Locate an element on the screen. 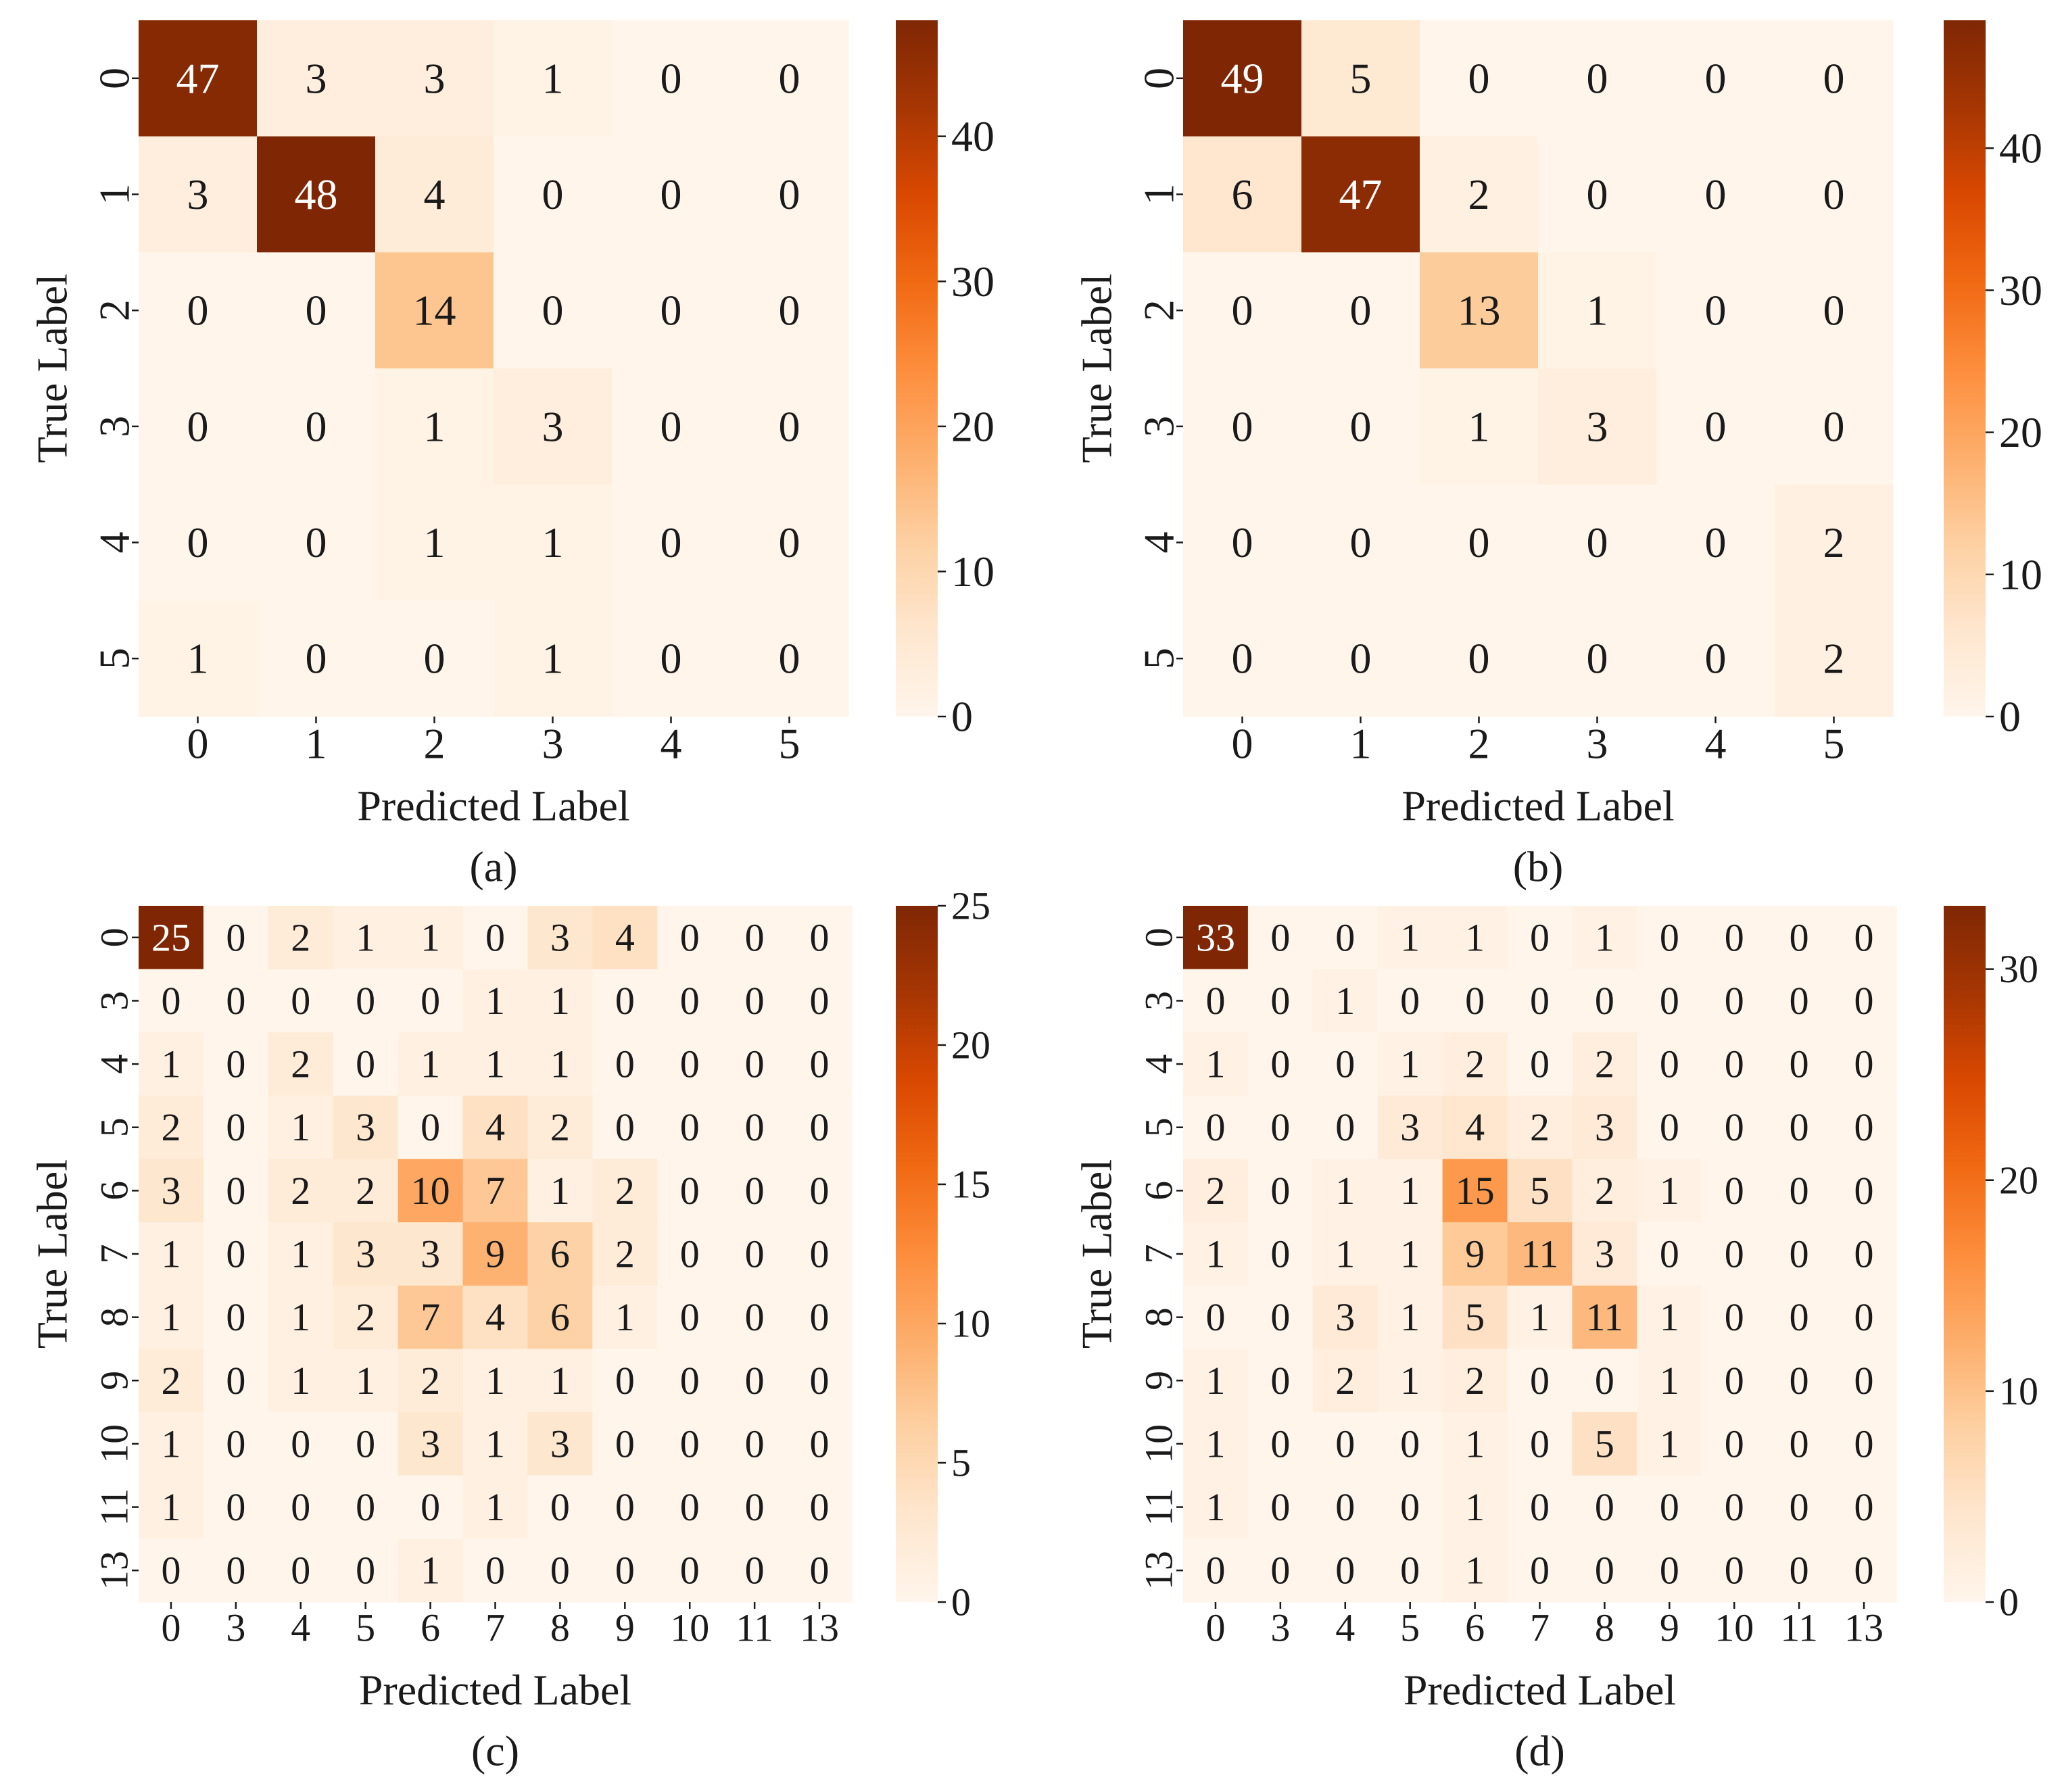 The height and width of the screenshot is (1792, 2062). cell-value-label: 10 is located at coordinates (430, 1191).